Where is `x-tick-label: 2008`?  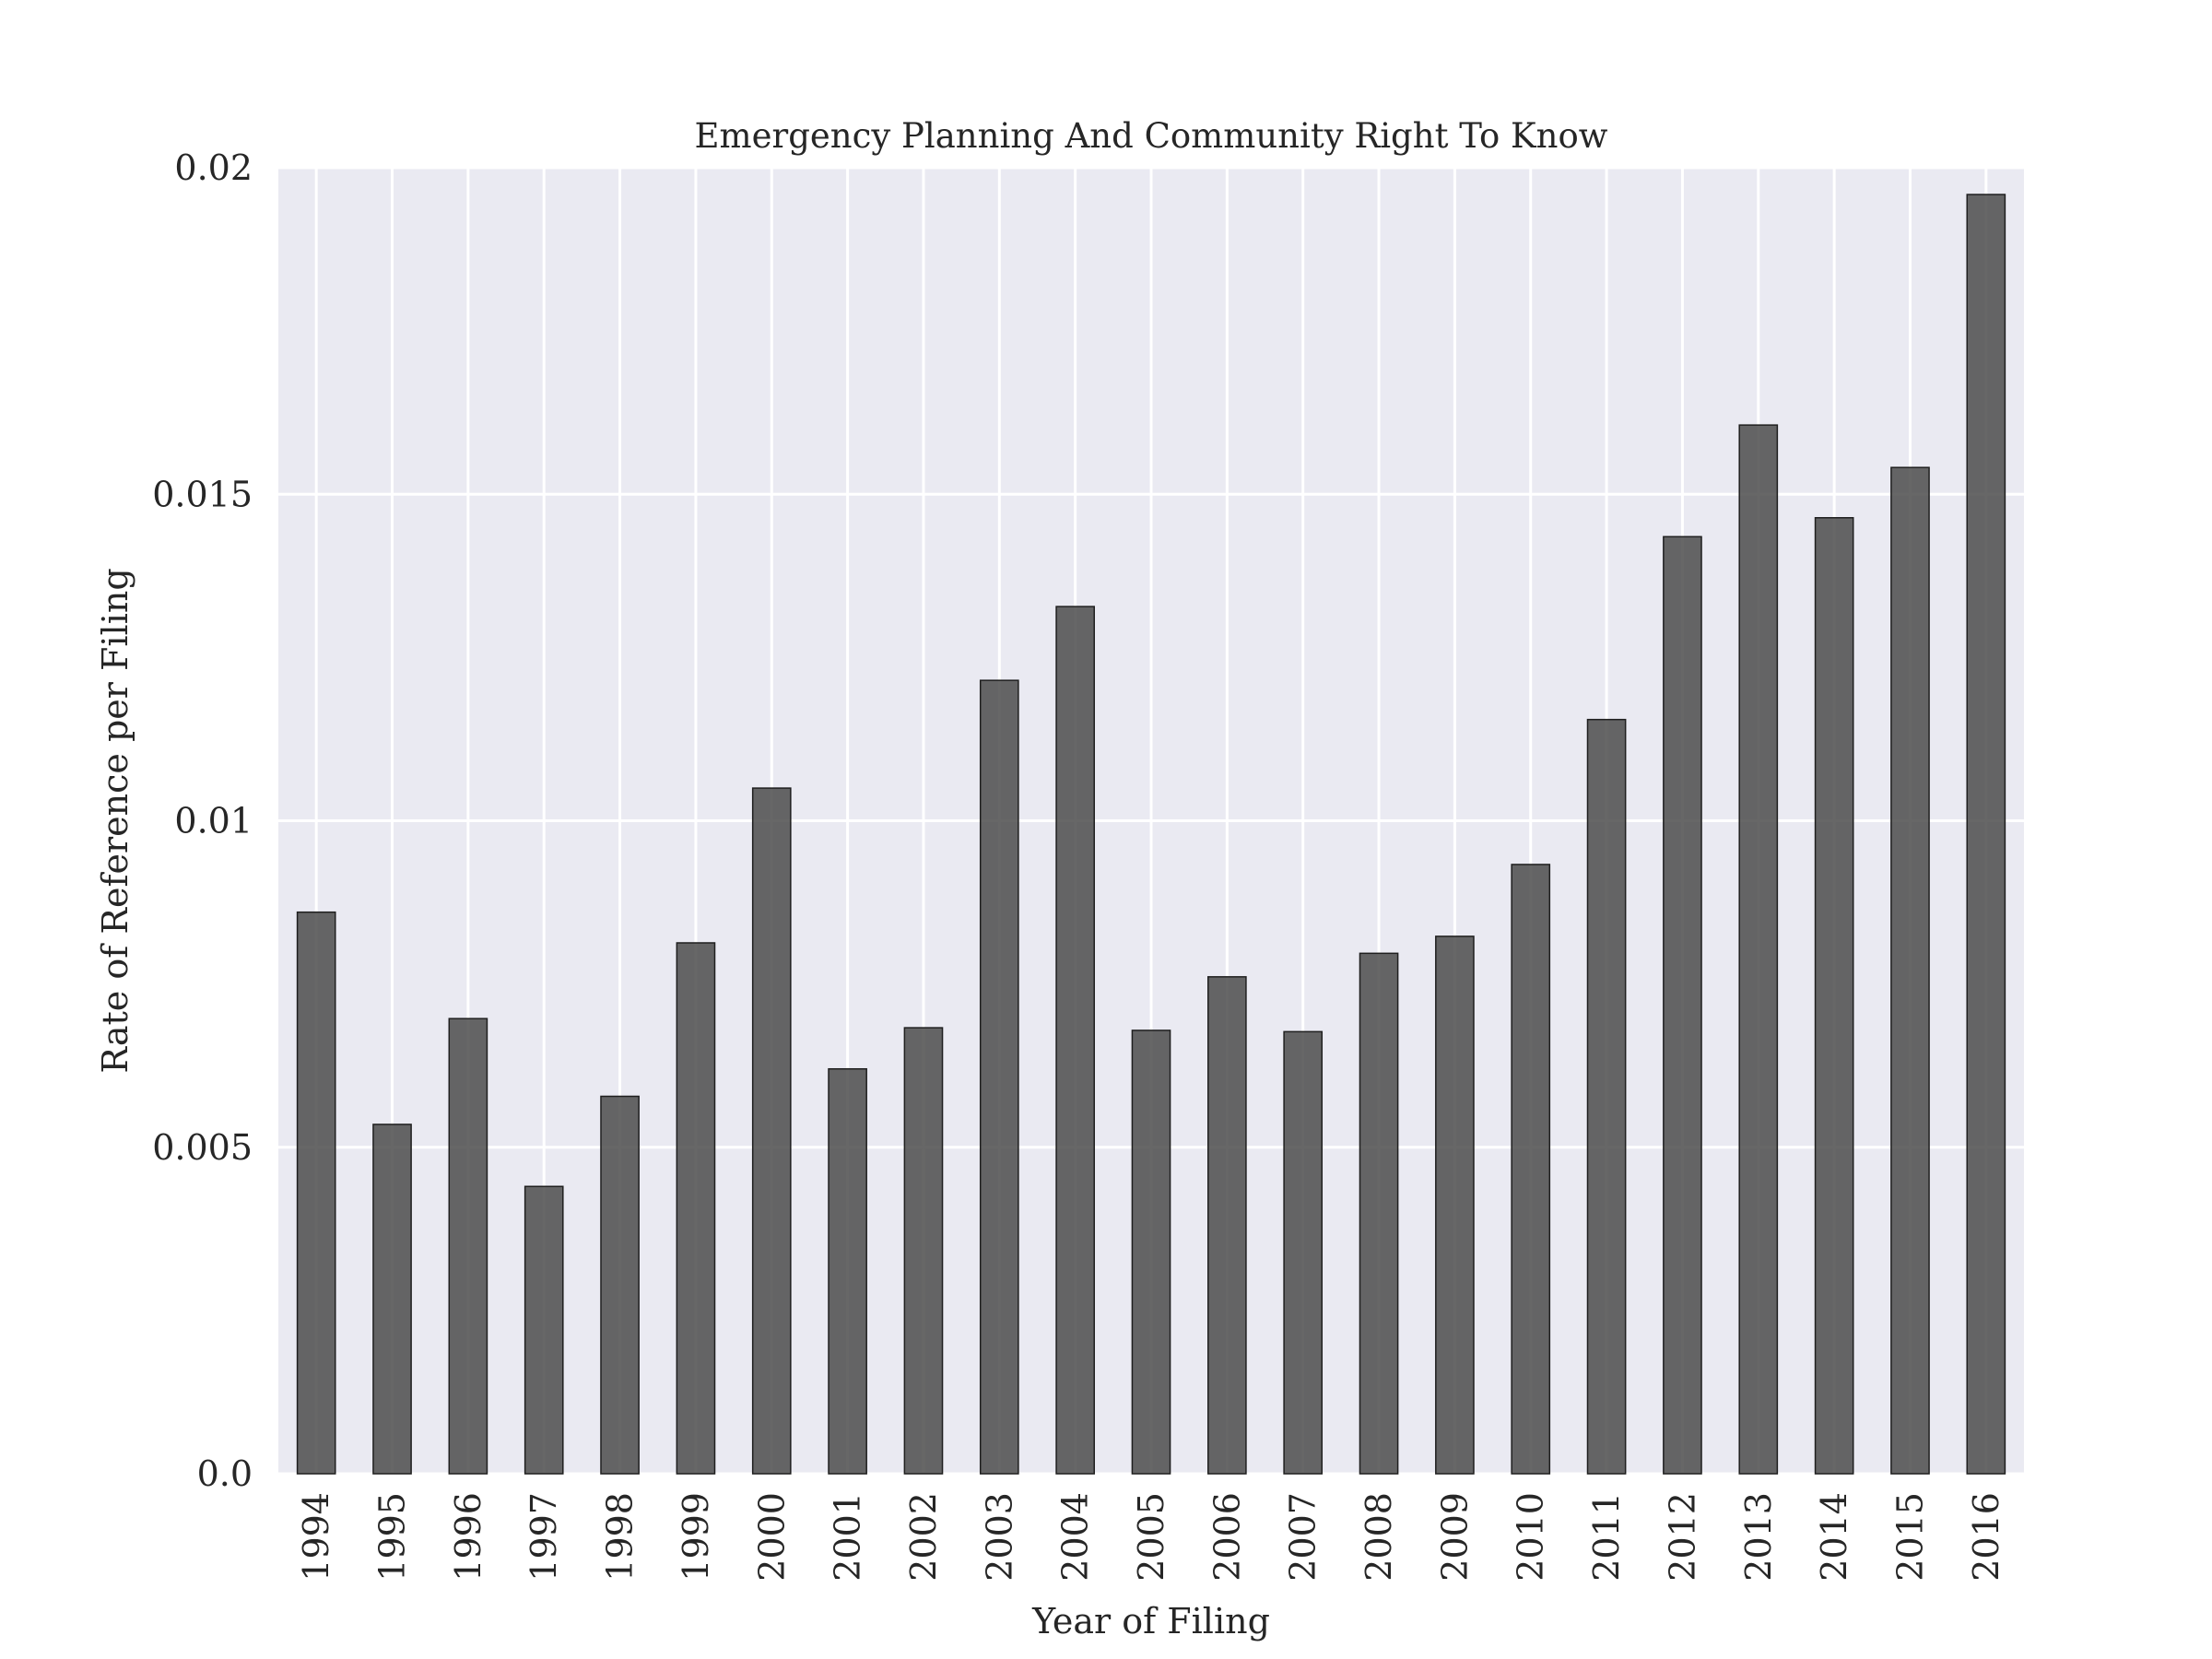
x-tick-label: 2008 is located at coordinates (1379, 1537).